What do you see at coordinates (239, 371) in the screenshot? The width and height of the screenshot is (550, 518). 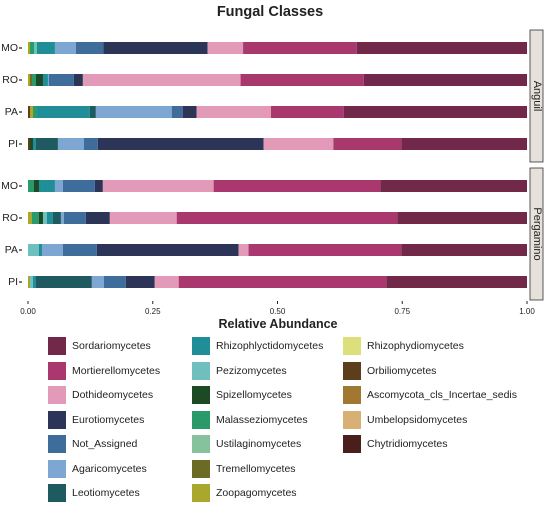 I see `legend-item: Pezizomycetes` at bounding box center [239, 371].